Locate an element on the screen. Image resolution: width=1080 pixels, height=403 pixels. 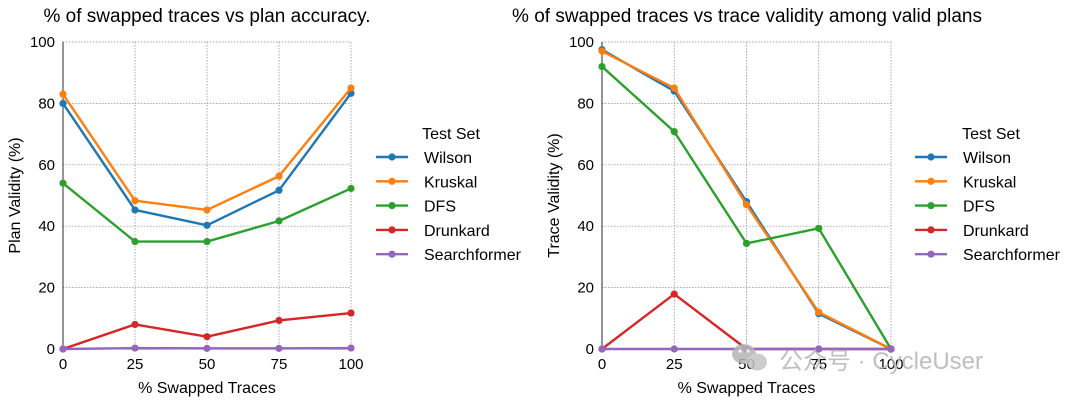
watermark: 公众号 · CycleUser is located at coordinates (857, 359).